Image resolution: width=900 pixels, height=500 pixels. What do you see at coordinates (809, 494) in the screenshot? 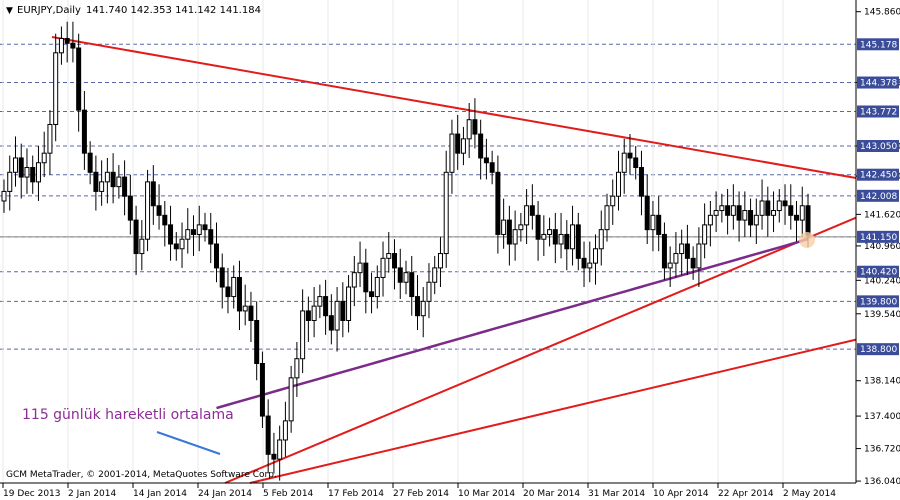
I see `x-tick-label: 2 May 2014` at bounding box center [809, 494].